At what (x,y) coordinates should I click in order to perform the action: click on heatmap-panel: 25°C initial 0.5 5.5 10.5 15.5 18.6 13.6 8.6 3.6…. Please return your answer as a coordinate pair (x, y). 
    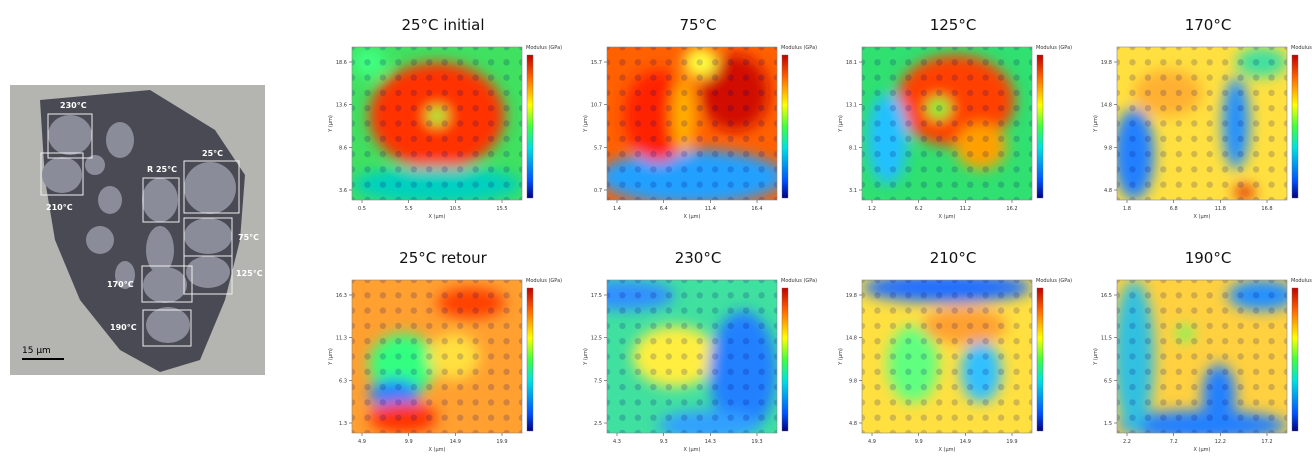
    Looking at the image, I should click on (445, 118).